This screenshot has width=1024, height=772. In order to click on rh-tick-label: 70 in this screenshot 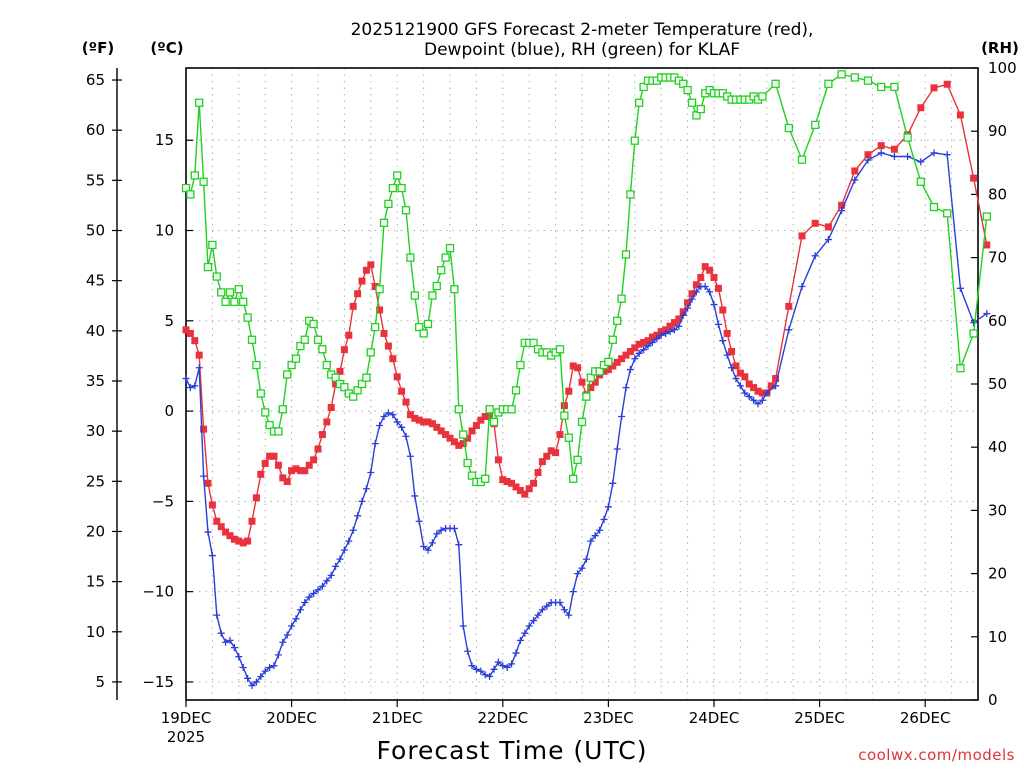, I will do `click(997, 258)`.